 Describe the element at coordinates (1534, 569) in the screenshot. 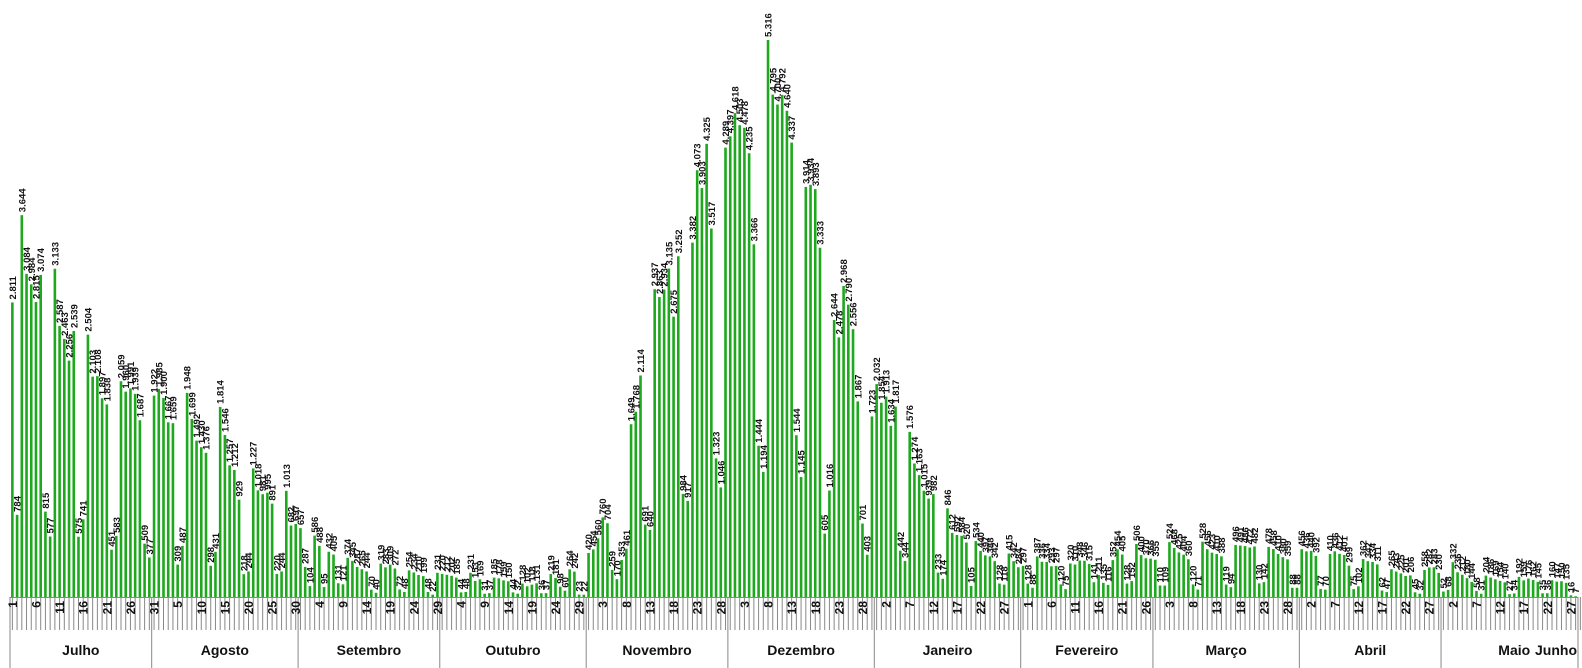

I see `value-label: 162` at that location.